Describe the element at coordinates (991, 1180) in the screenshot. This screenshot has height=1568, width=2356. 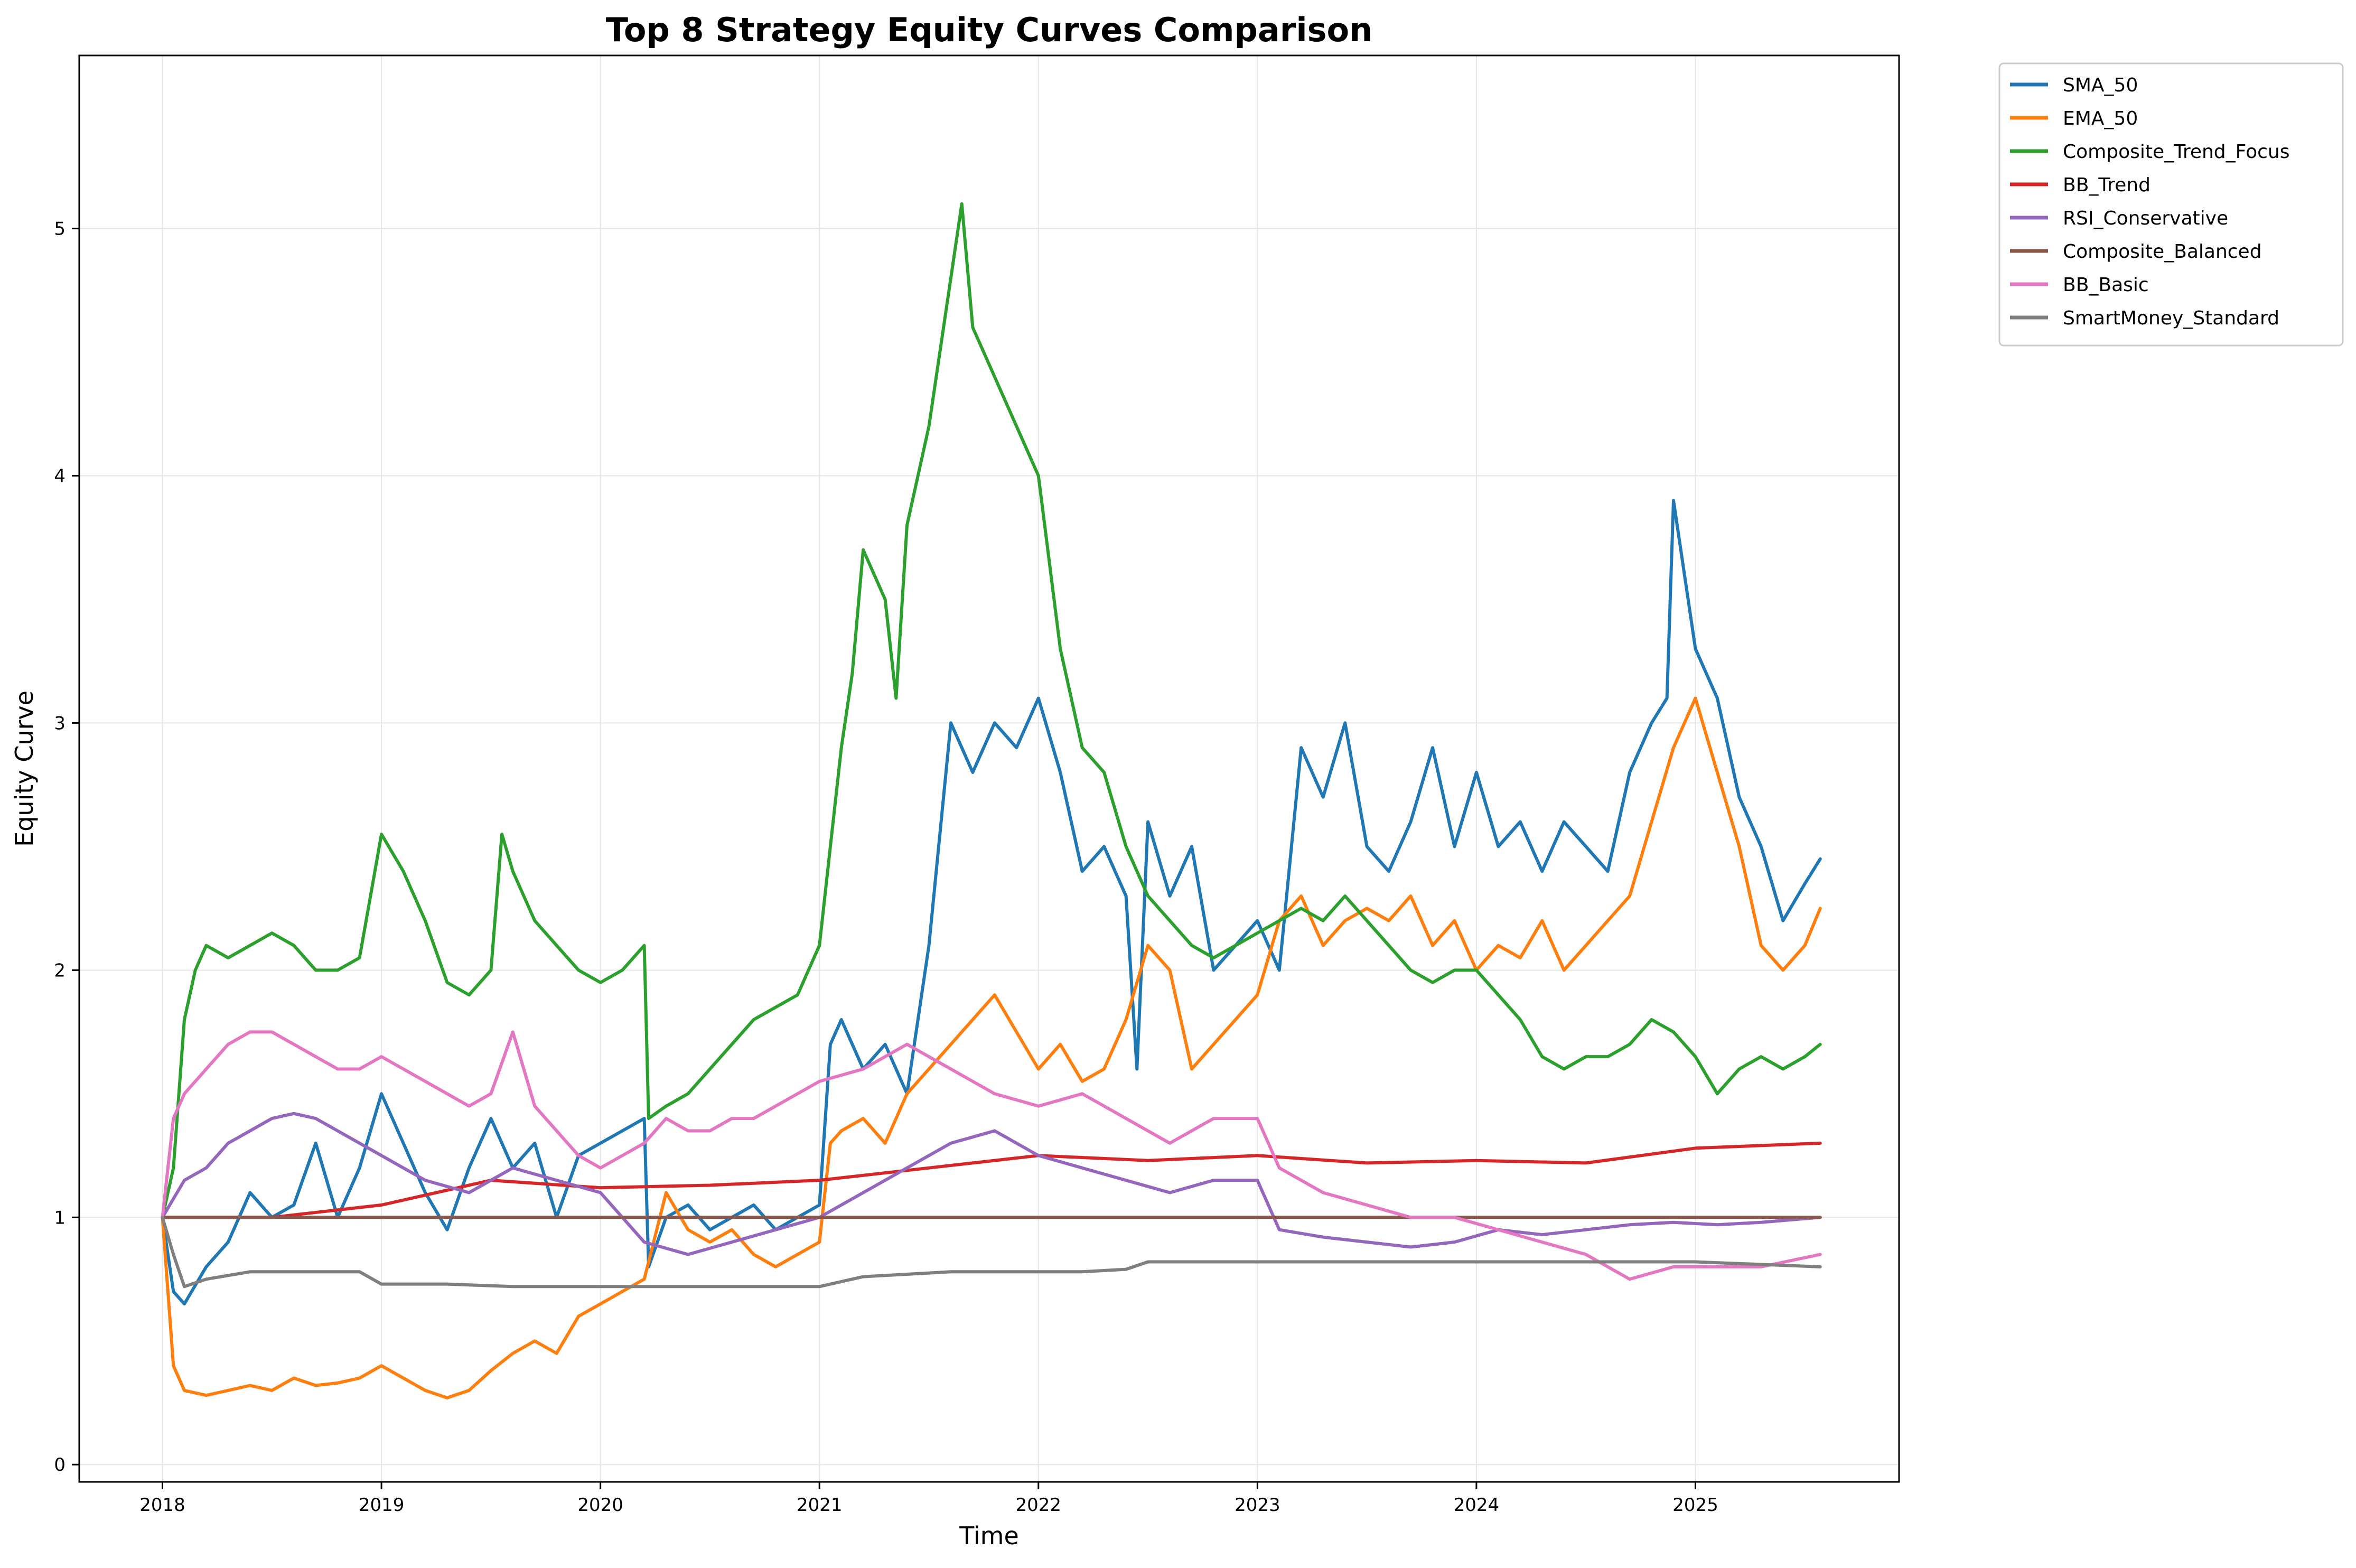
I see `series-line-bb-trend` at that location.